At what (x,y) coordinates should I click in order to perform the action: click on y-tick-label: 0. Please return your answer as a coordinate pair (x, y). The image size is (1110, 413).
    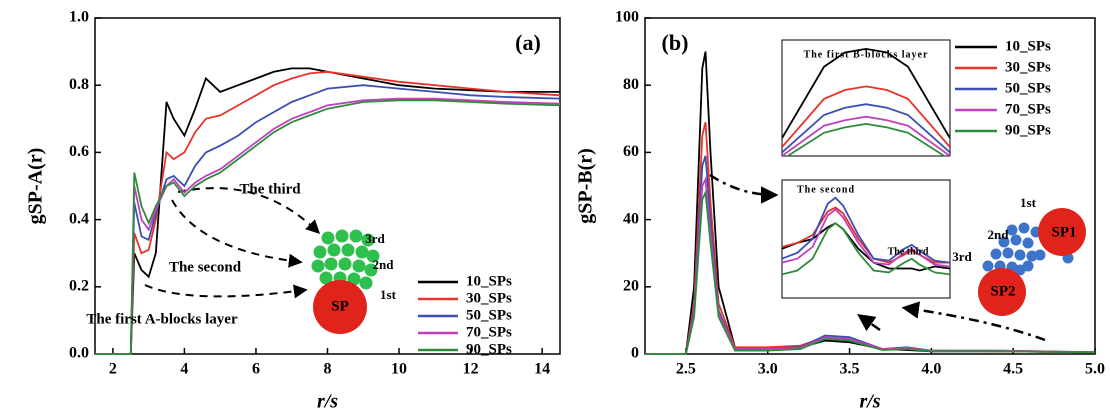
    Looking at the image, I should click on (635, 353).